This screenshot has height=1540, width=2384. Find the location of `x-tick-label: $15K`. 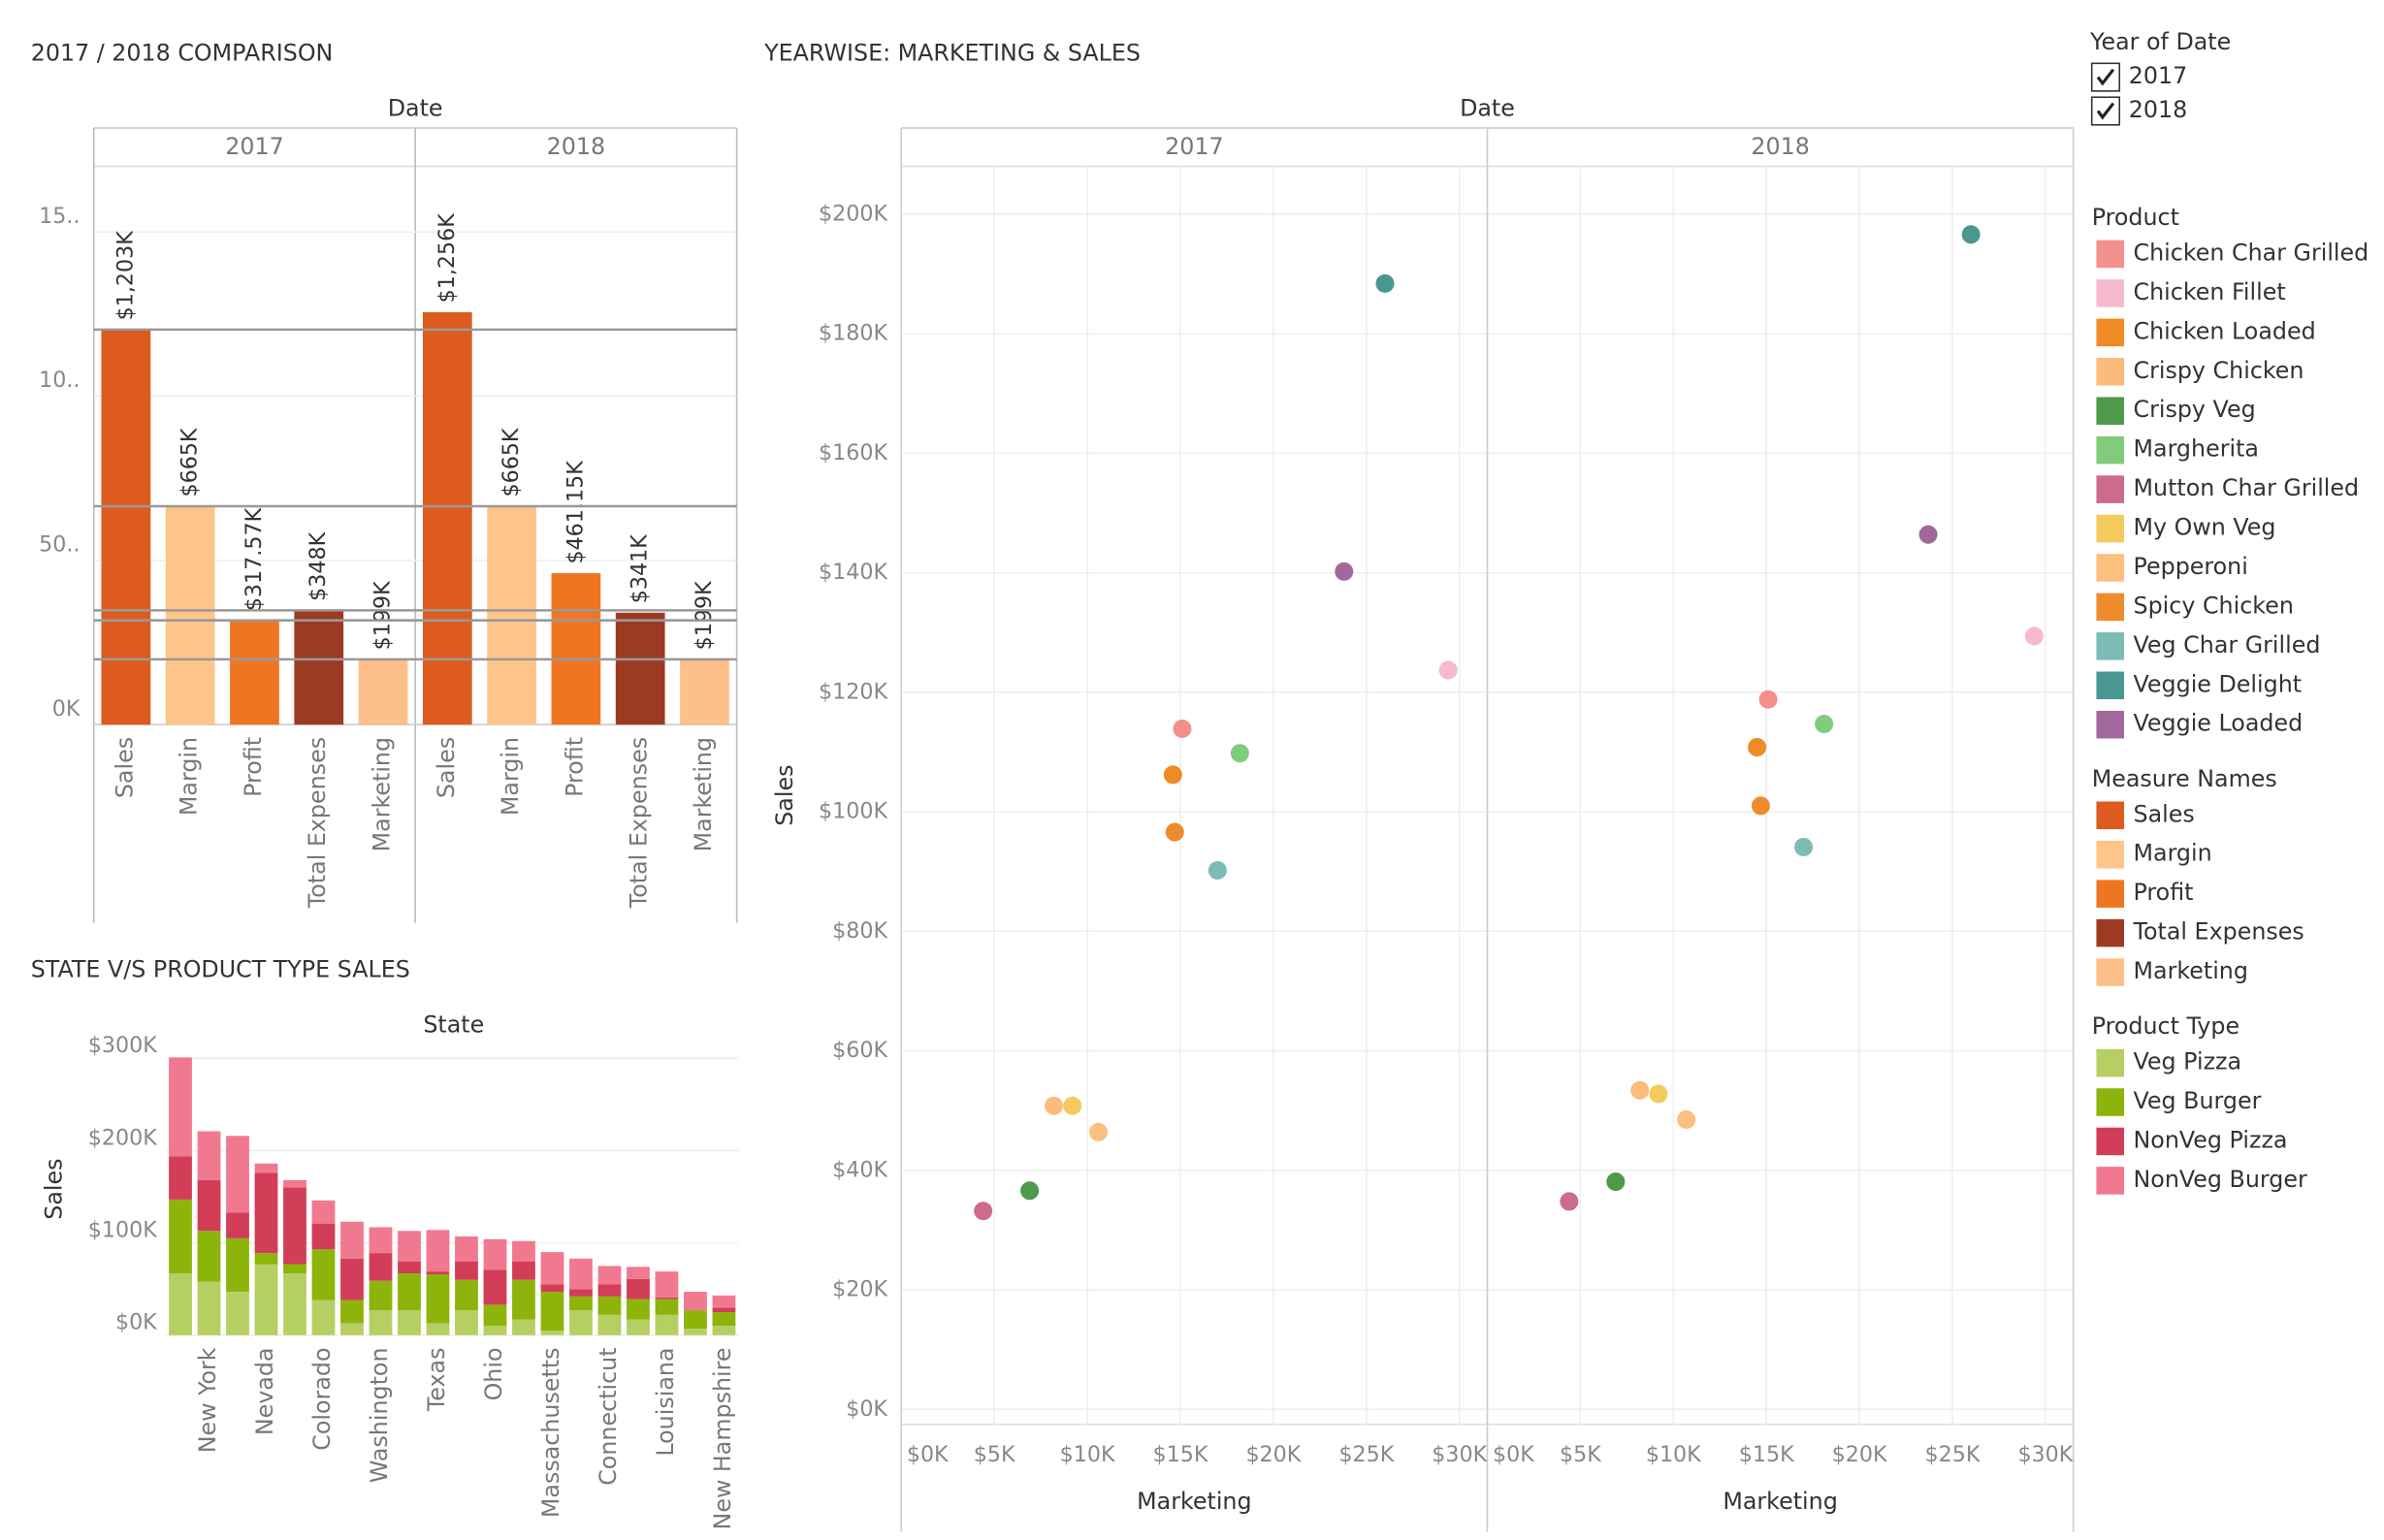

x-tick-label: $15K is located at coordinates (1181, 1455).